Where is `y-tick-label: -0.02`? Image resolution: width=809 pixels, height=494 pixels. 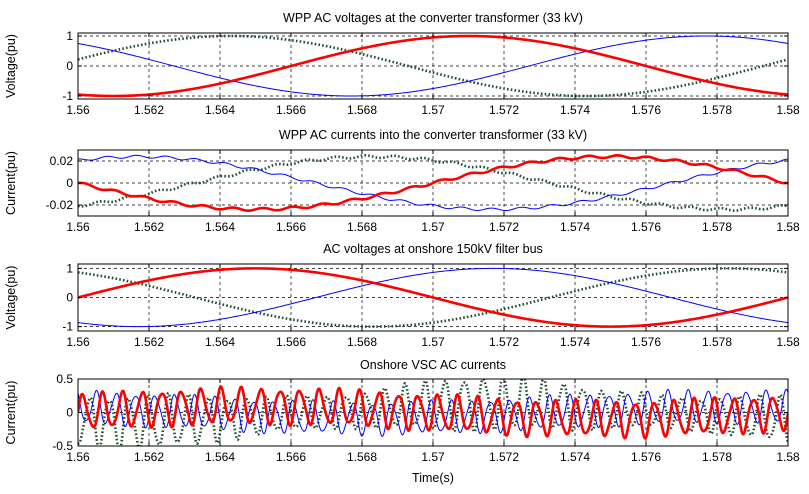
y-tick-label: -0.02 is located at coordinates (60, 205).